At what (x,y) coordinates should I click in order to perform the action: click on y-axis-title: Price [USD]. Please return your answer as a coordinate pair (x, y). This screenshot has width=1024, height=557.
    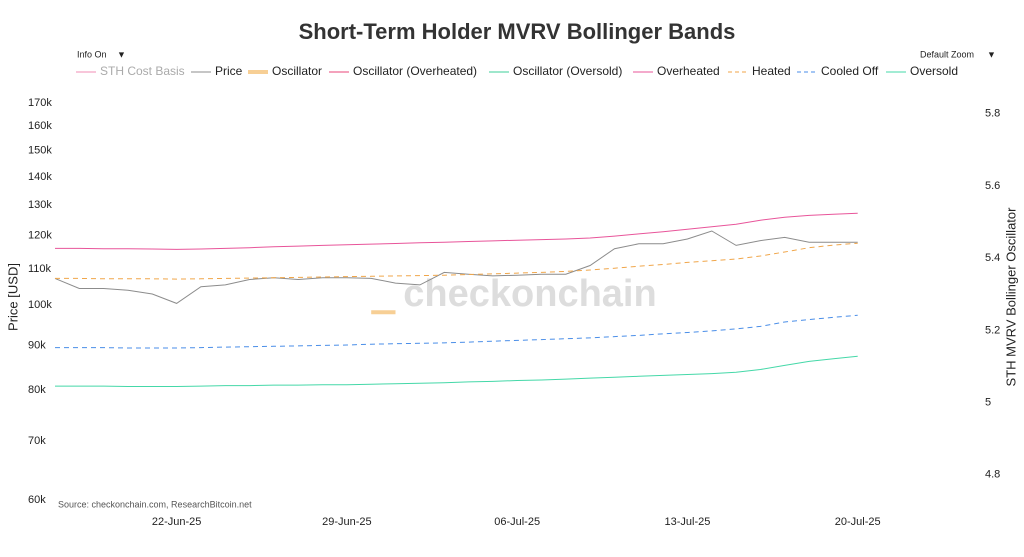
    Looking at the image, I should click on (12, 297).